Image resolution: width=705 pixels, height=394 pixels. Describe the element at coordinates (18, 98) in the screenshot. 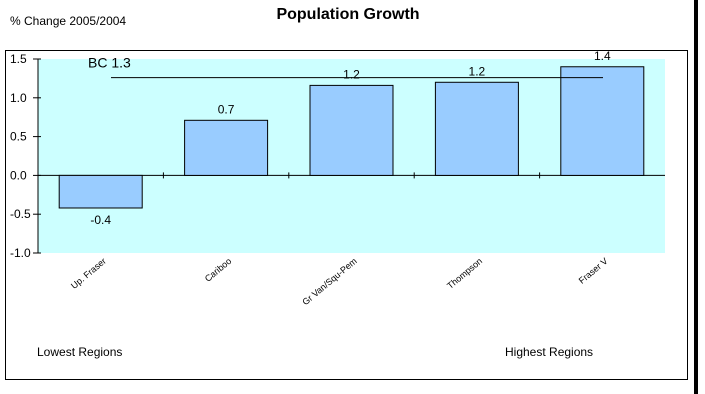

I see `y-tick-label: 1.0` at that location.